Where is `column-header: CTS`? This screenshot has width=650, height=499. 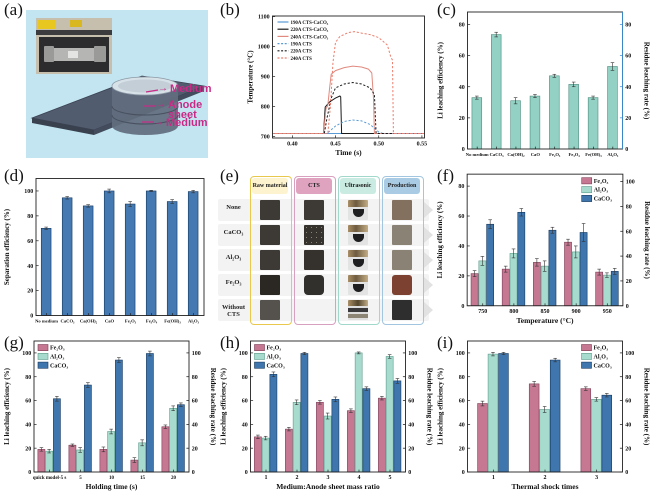
column-header: CTS is located at coordinates (314, 186).